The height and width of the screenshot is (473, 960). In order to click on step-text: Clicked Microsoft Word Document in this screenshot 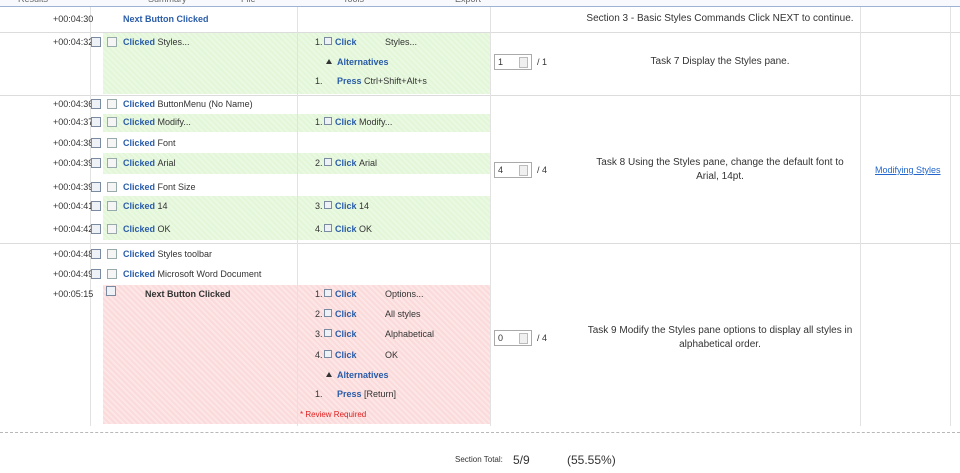, I will do `click(192, 274)`.